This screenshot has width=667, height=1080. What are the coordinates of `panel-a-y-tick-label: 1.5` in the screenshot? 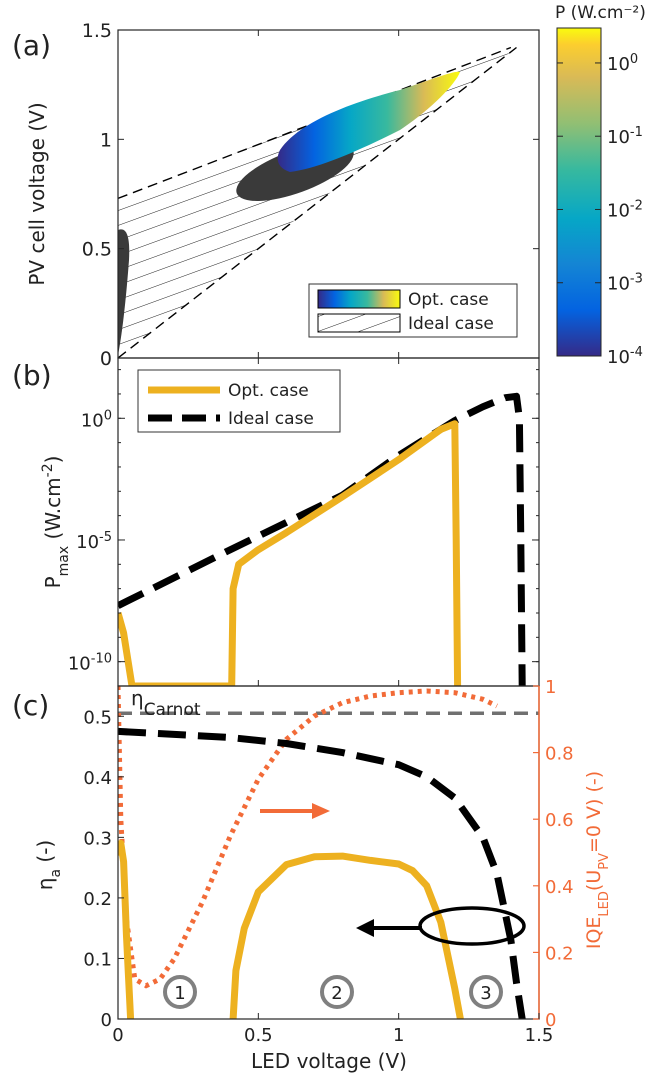 It's located at (97, 31).